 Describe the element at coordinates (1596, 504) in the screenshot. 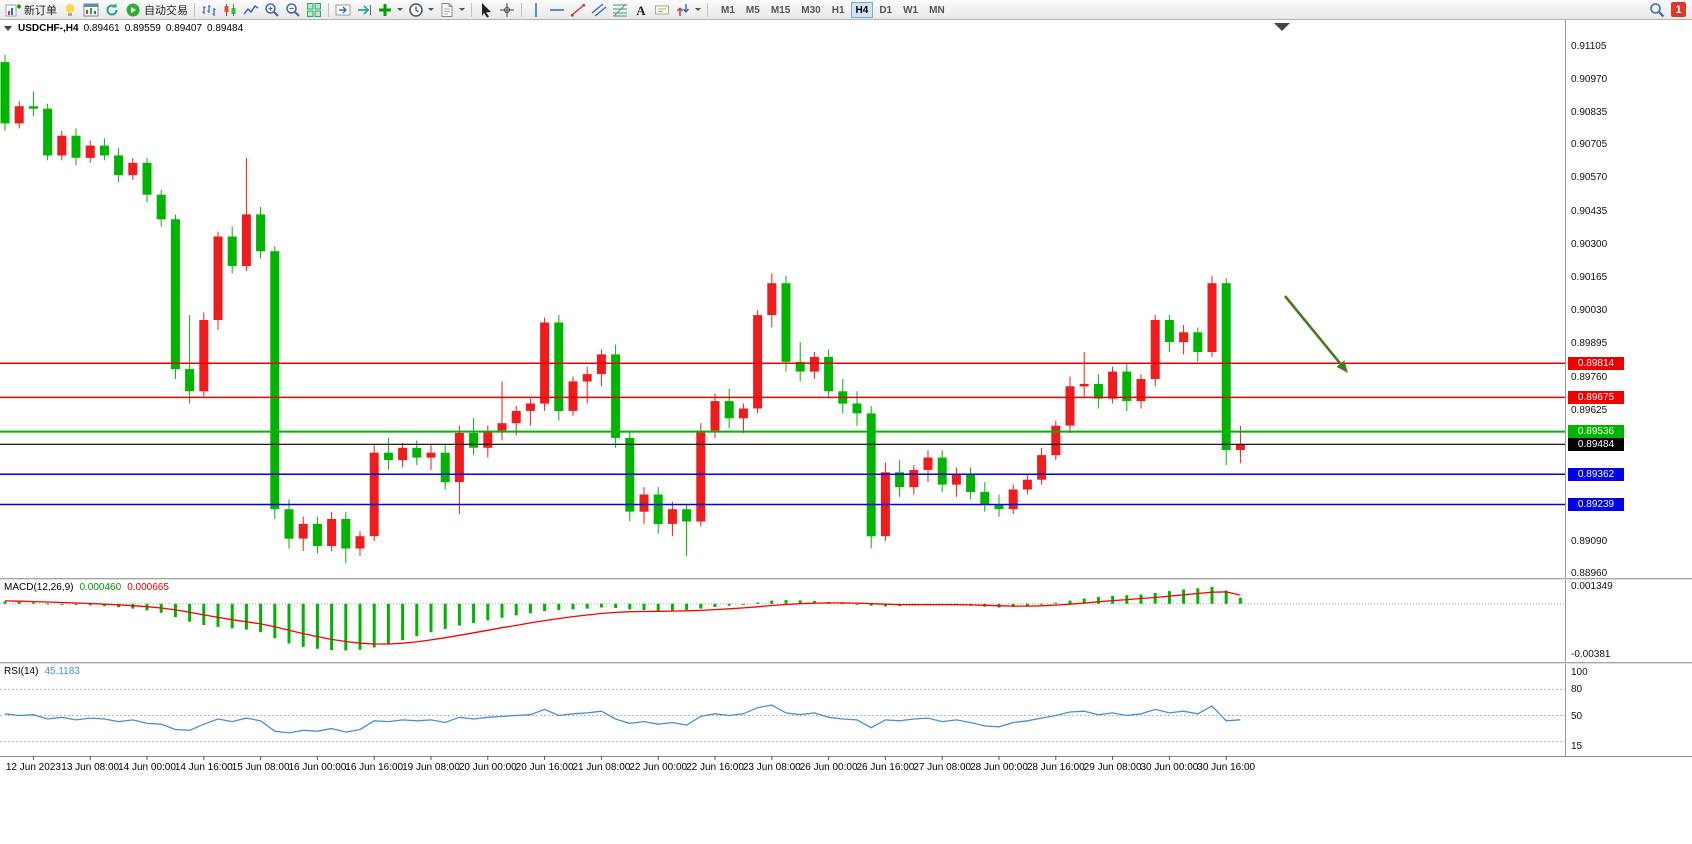

I see `line-price-badge: 0.89239` at that location.